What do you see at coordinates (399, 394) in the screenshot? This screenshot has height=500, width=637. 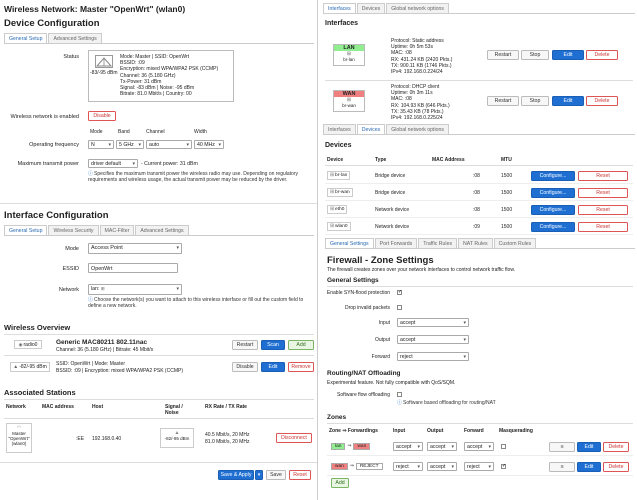 I see `offload-checkbox` at bounding box center [399, 394].